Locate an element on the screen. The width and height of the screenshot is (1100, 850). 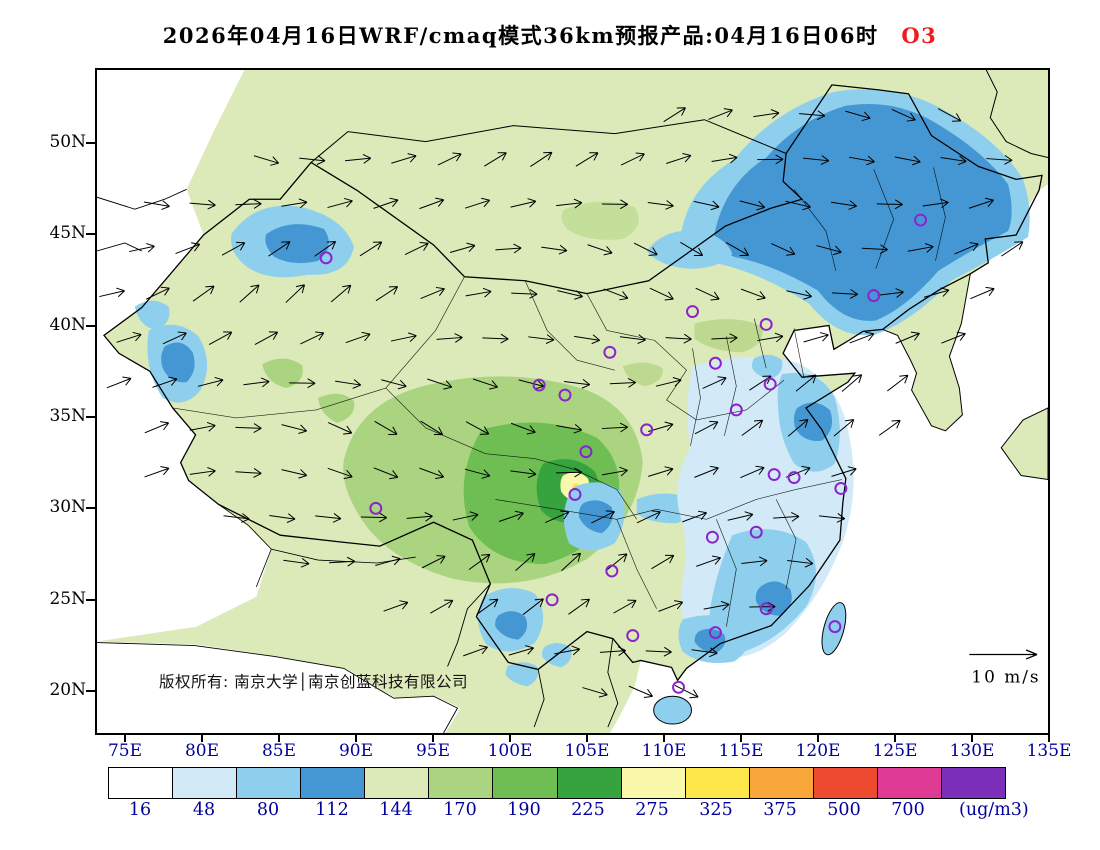
russia-mongolia-border is located at coordinates (548, 141).